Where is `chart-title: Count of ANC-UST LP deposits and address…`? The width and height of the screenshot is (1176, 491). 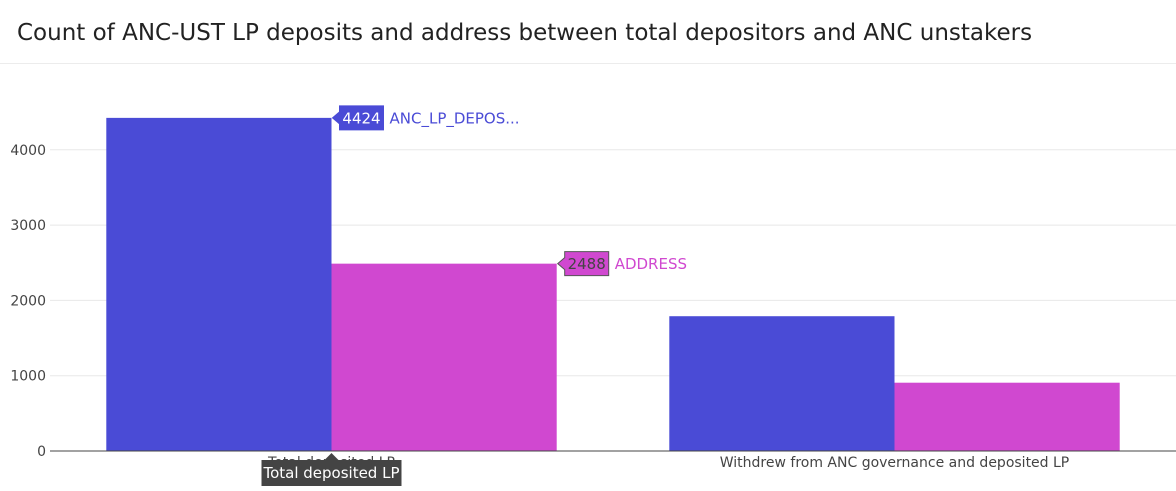
chart-title: Count of ANC-UST LP deposits and address… is located at coordinates (525, 33).